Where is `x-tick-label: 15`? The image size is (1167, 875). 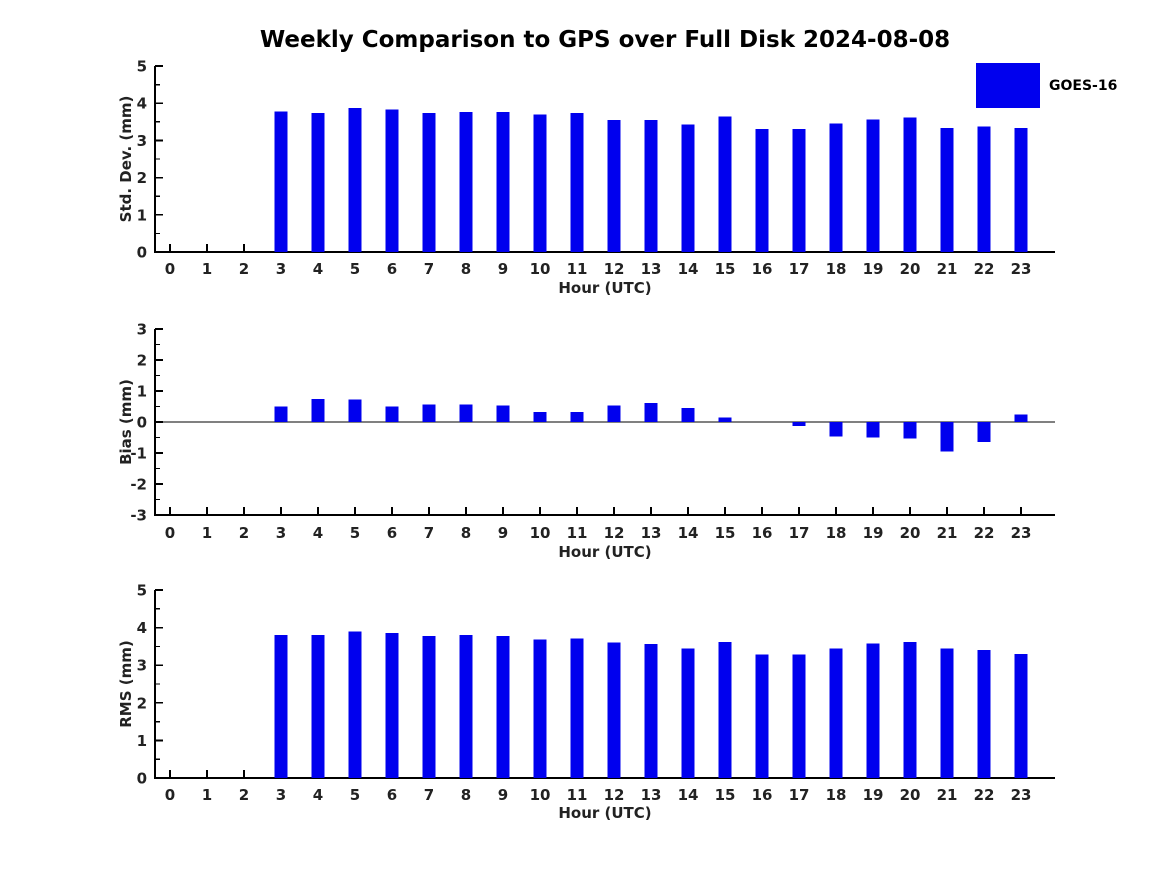 x-tick-label: 15 is located at coordinates (725, 269).